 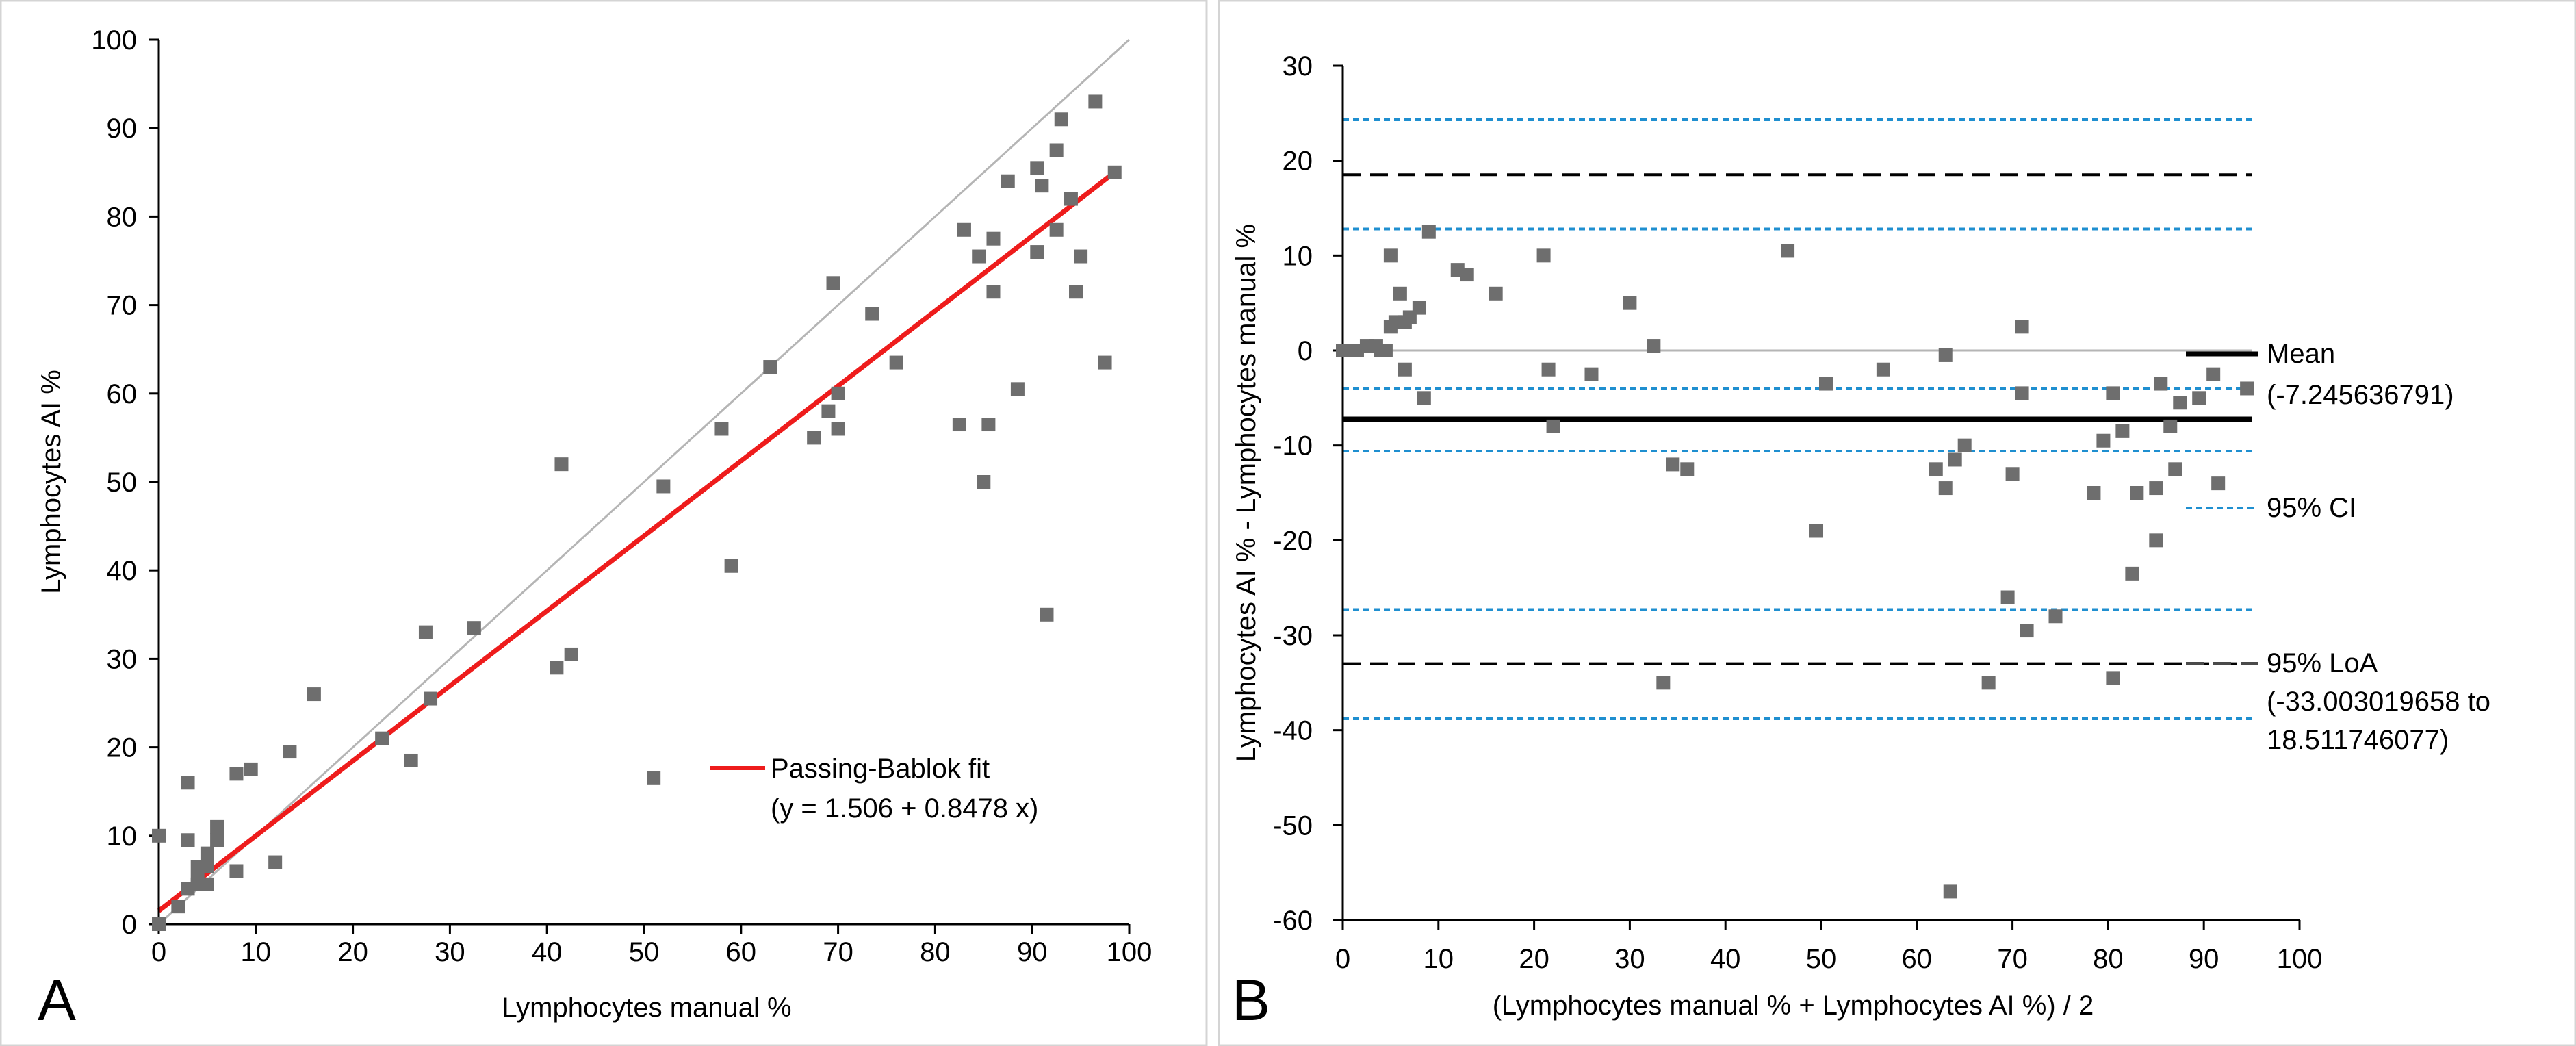 What do you see at coordinates (51, 482) in the screenshot?
I see `panel-a-ylabel: Lymphocytes AI %` at bounding box center [51, 482].